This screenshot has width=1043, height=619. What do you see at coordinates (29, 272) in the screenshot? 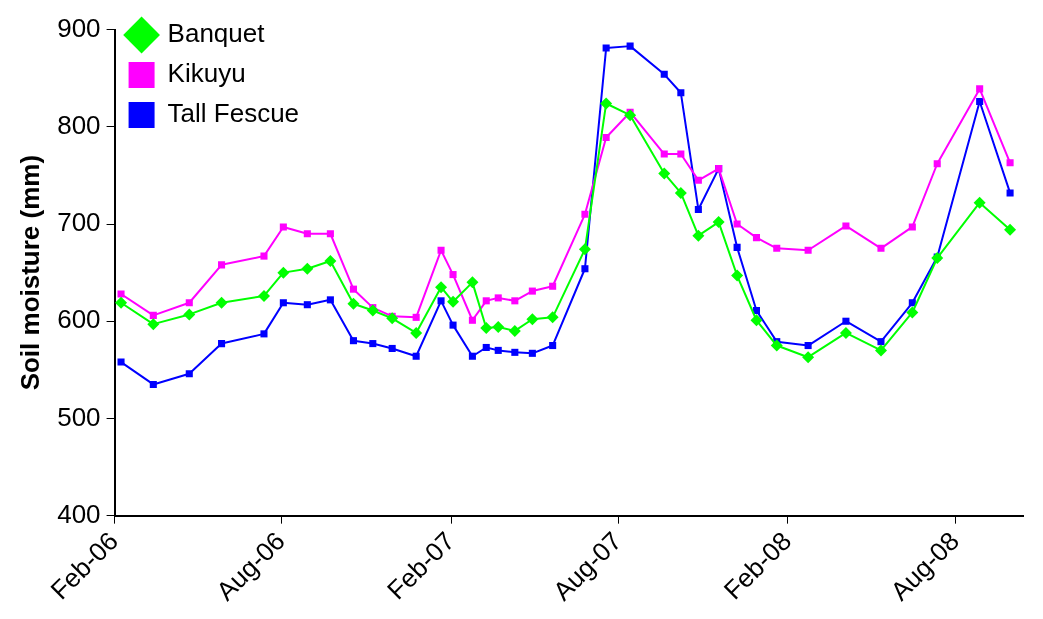
I see `y-axis-title: Soil moisture (mm)` at bounding box center [29, 272].